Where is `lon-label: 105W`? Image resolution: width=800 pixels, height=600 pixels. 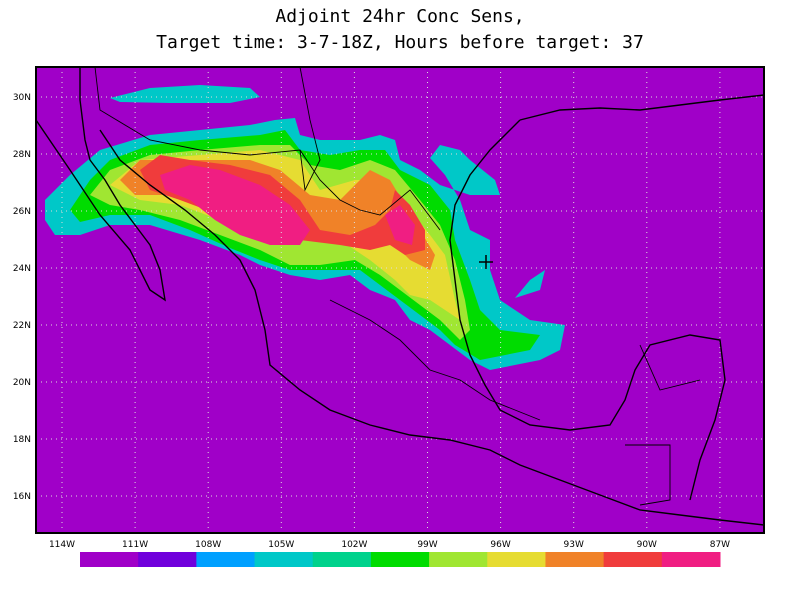 lon-label: 105W is located at coordinates (281, 545).